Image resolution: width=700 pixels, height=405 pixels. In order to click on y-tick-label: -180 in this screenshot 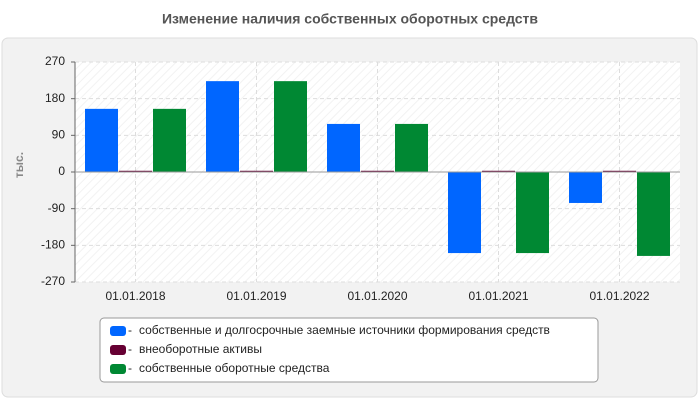, I will do `click(53, 245)`.